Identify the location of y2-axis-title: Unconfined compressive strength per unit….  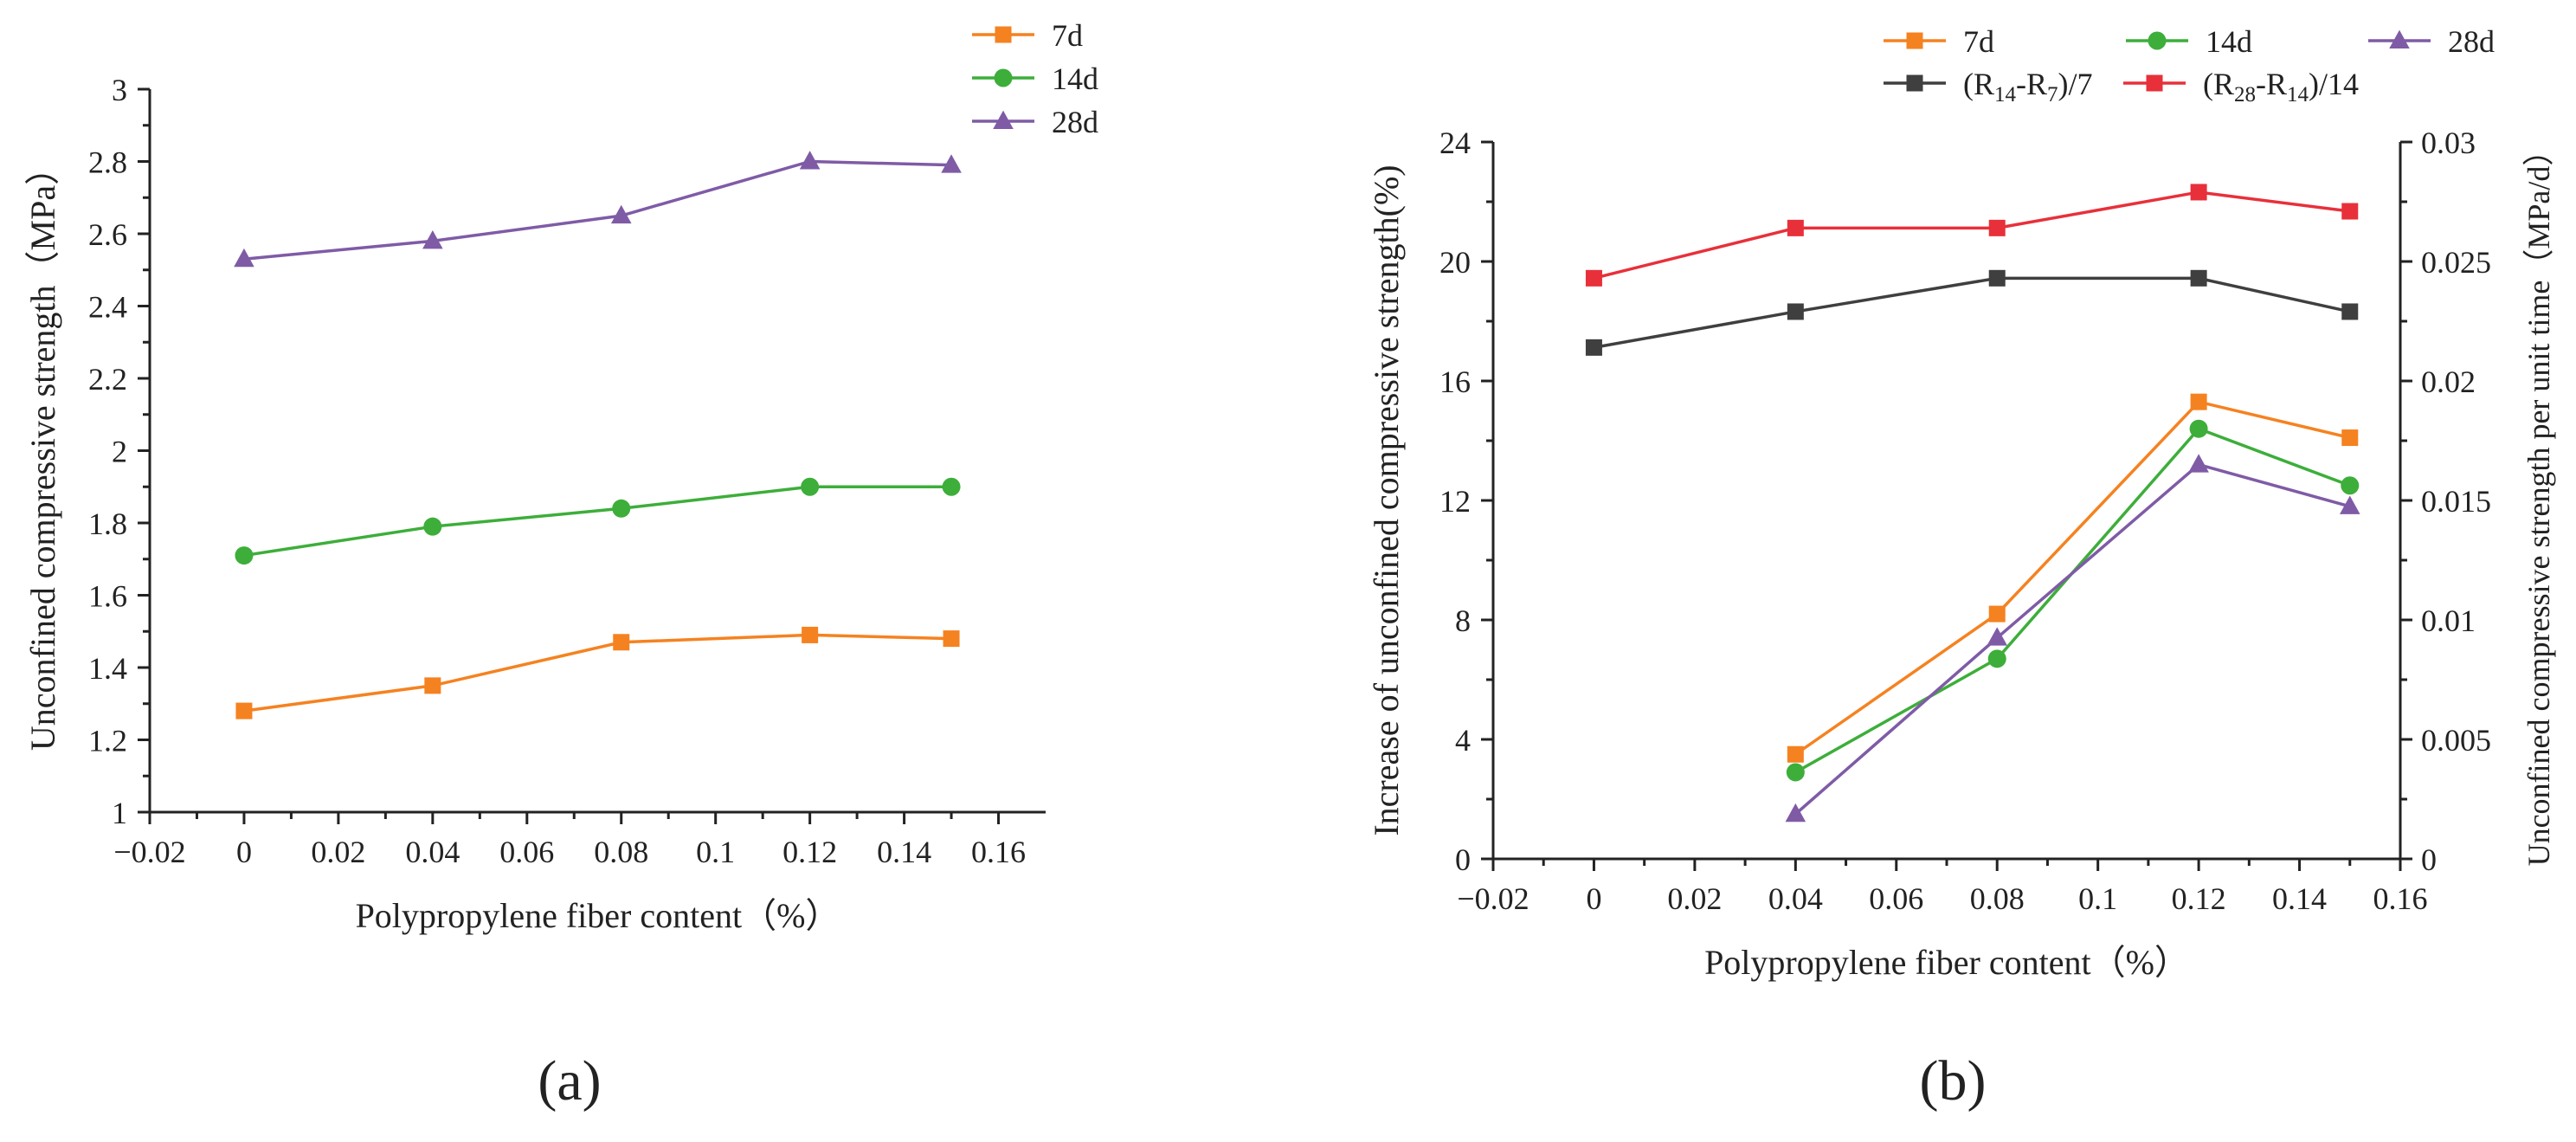
(2538, 501).